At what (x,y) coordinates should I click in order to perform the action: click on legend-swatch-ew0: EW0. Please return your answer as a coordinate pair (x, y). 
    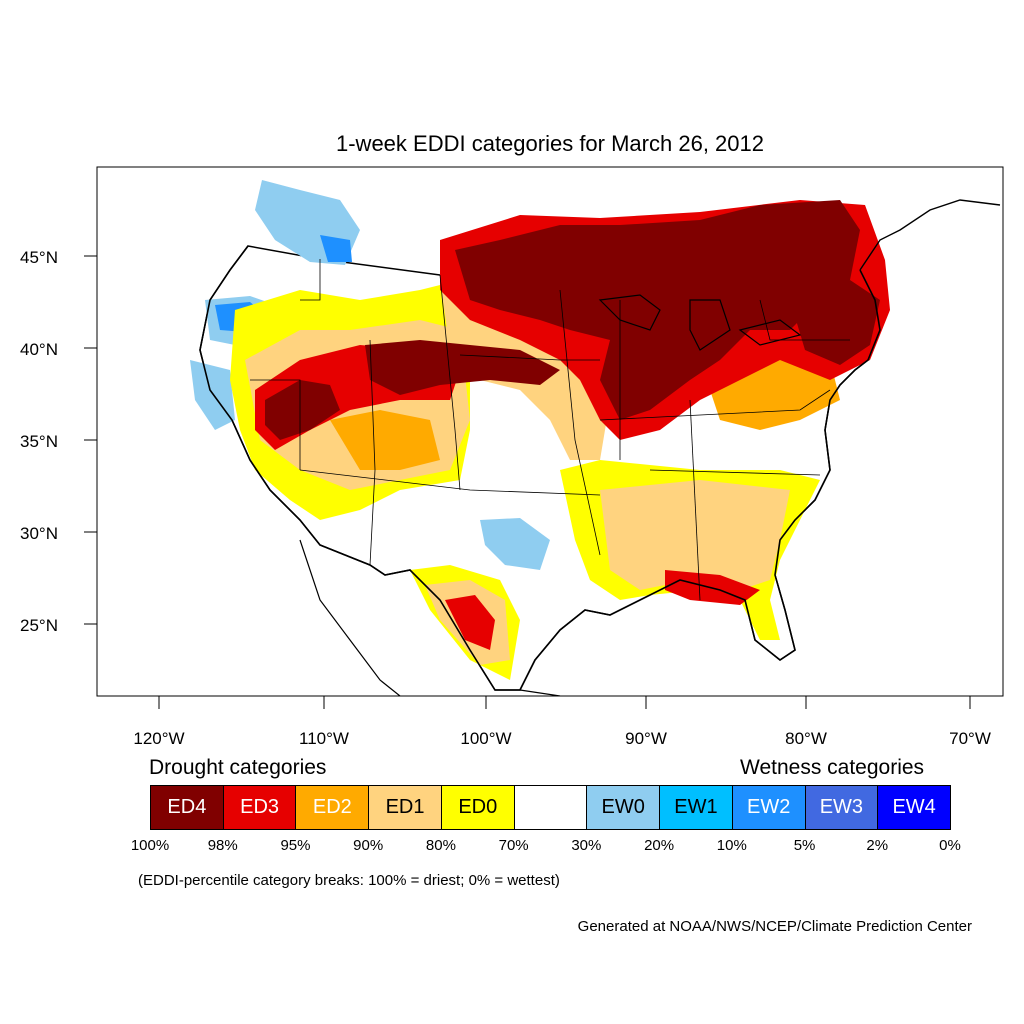
    Looking at the image, I should click on (623, 807).